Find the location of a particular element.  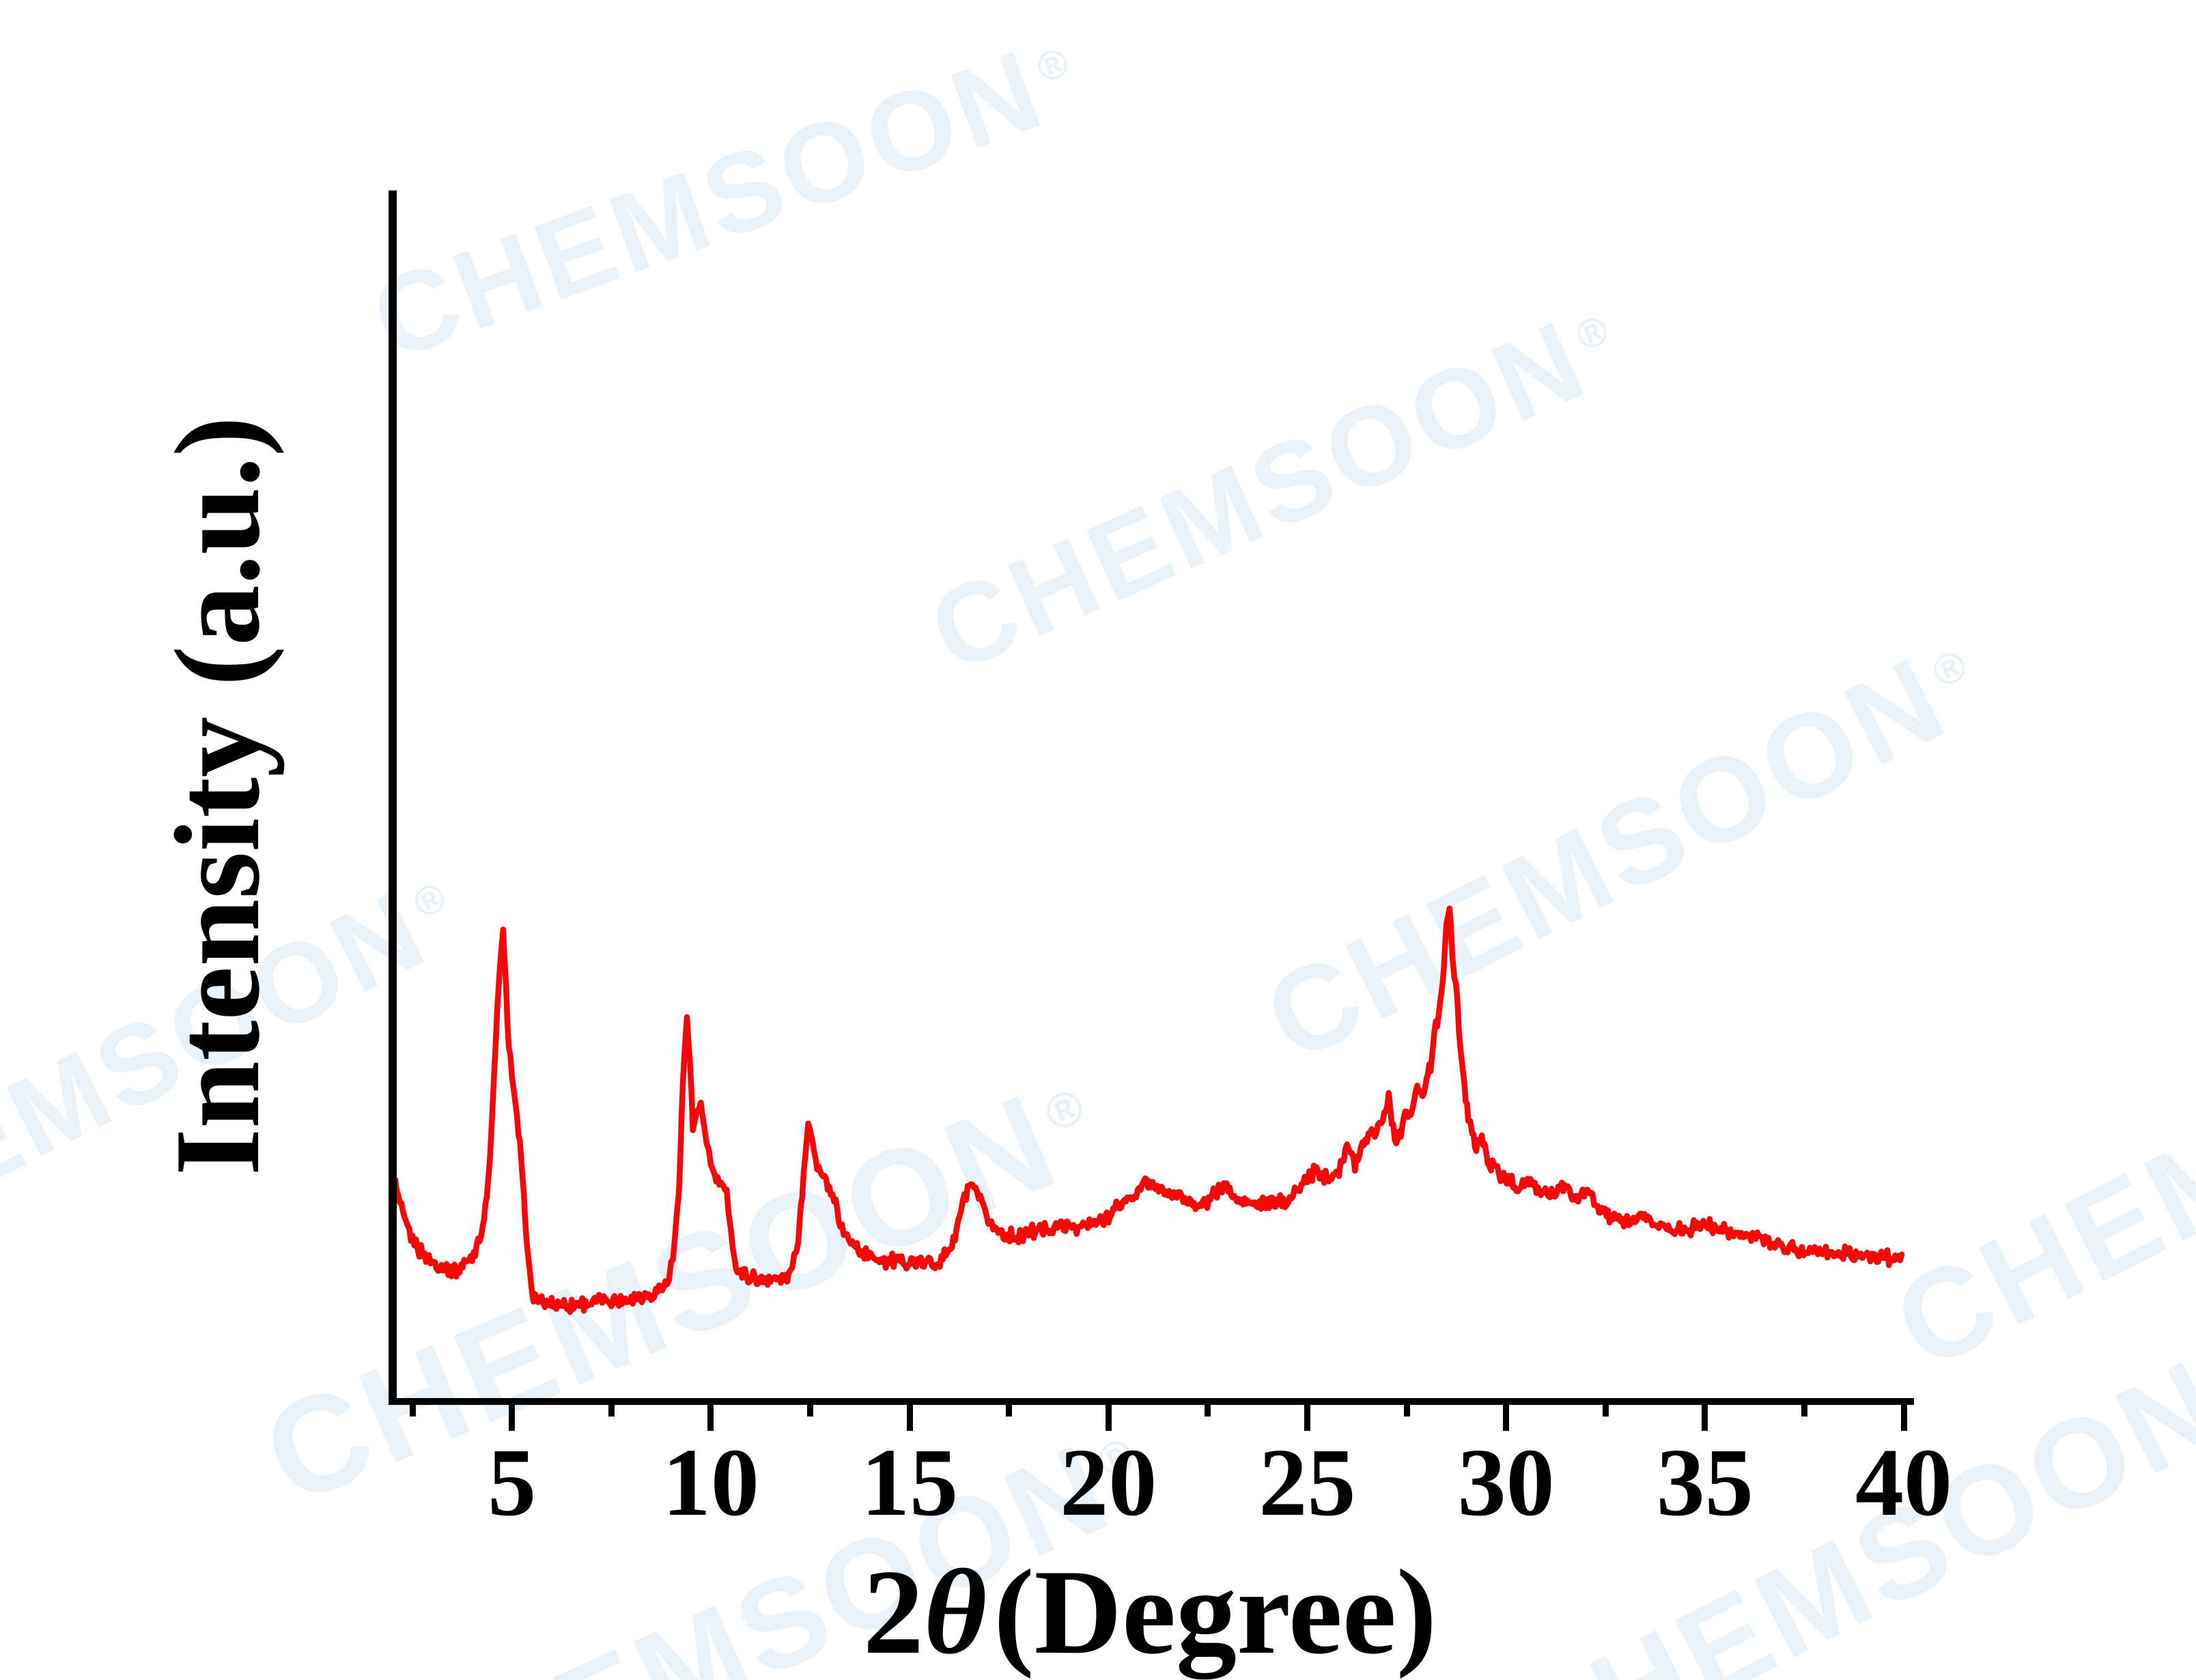

x-tick-label: 5 is located at coordinates (512, 1482).